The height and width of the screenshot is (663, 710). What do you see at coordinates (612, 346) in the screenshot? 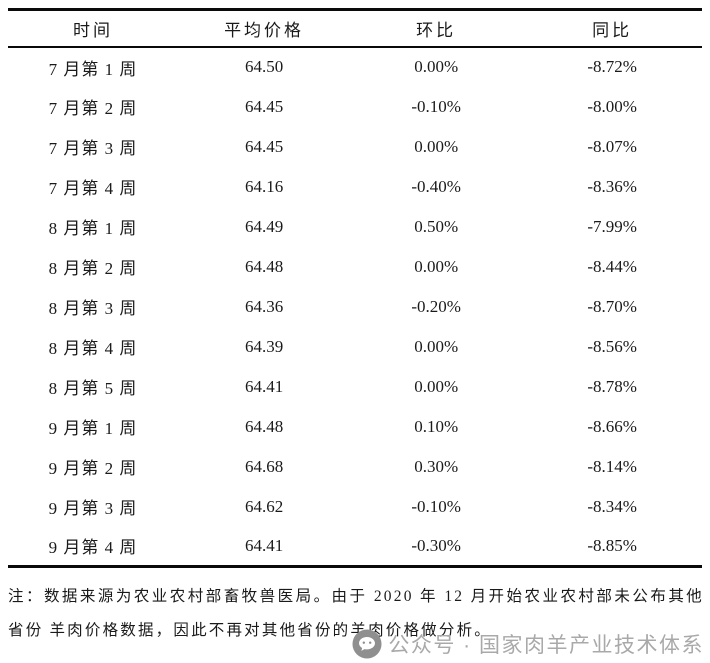
I see `table-cell-yoy: -8.56%` at bounding box center [612, 346].